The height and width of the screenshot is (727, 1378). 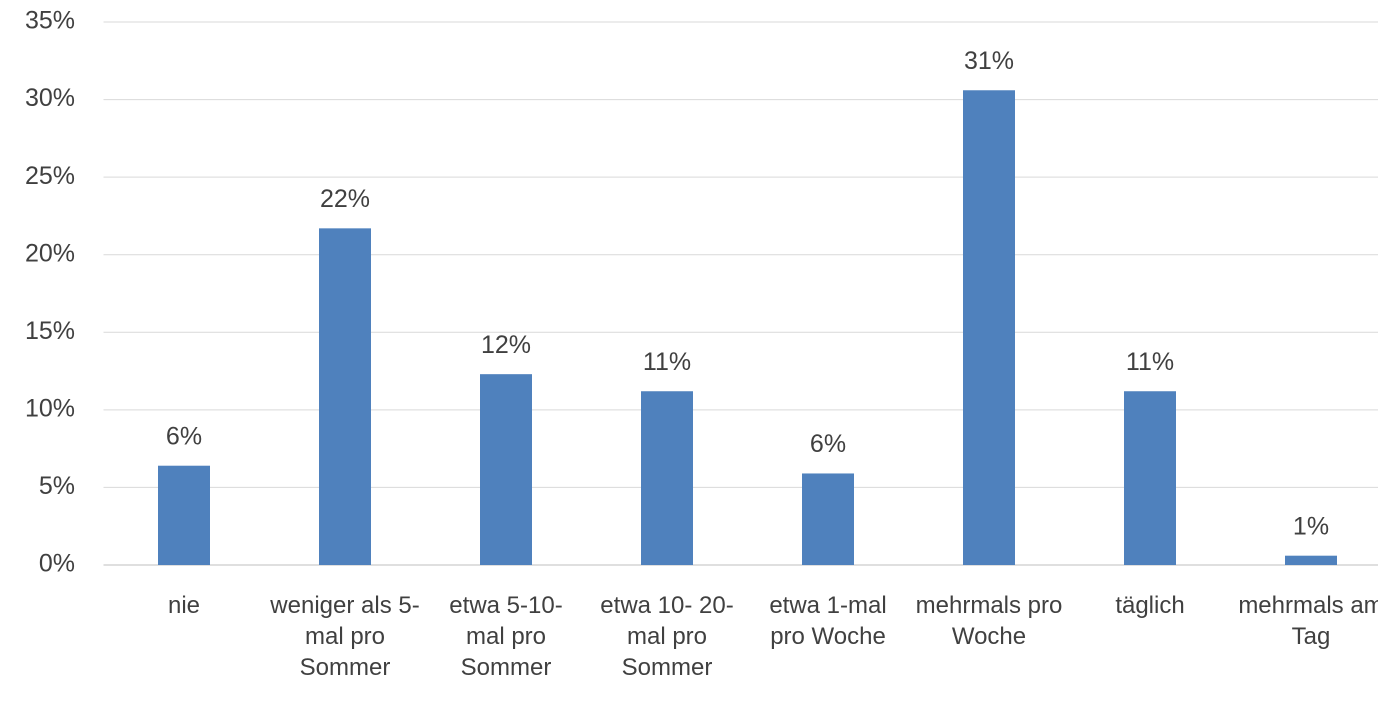 What do you see at coordinates (989, 621) in the screenshot?
I see `x-tick-label: mehrmals pro Woche` at bounding box center [989, 621].